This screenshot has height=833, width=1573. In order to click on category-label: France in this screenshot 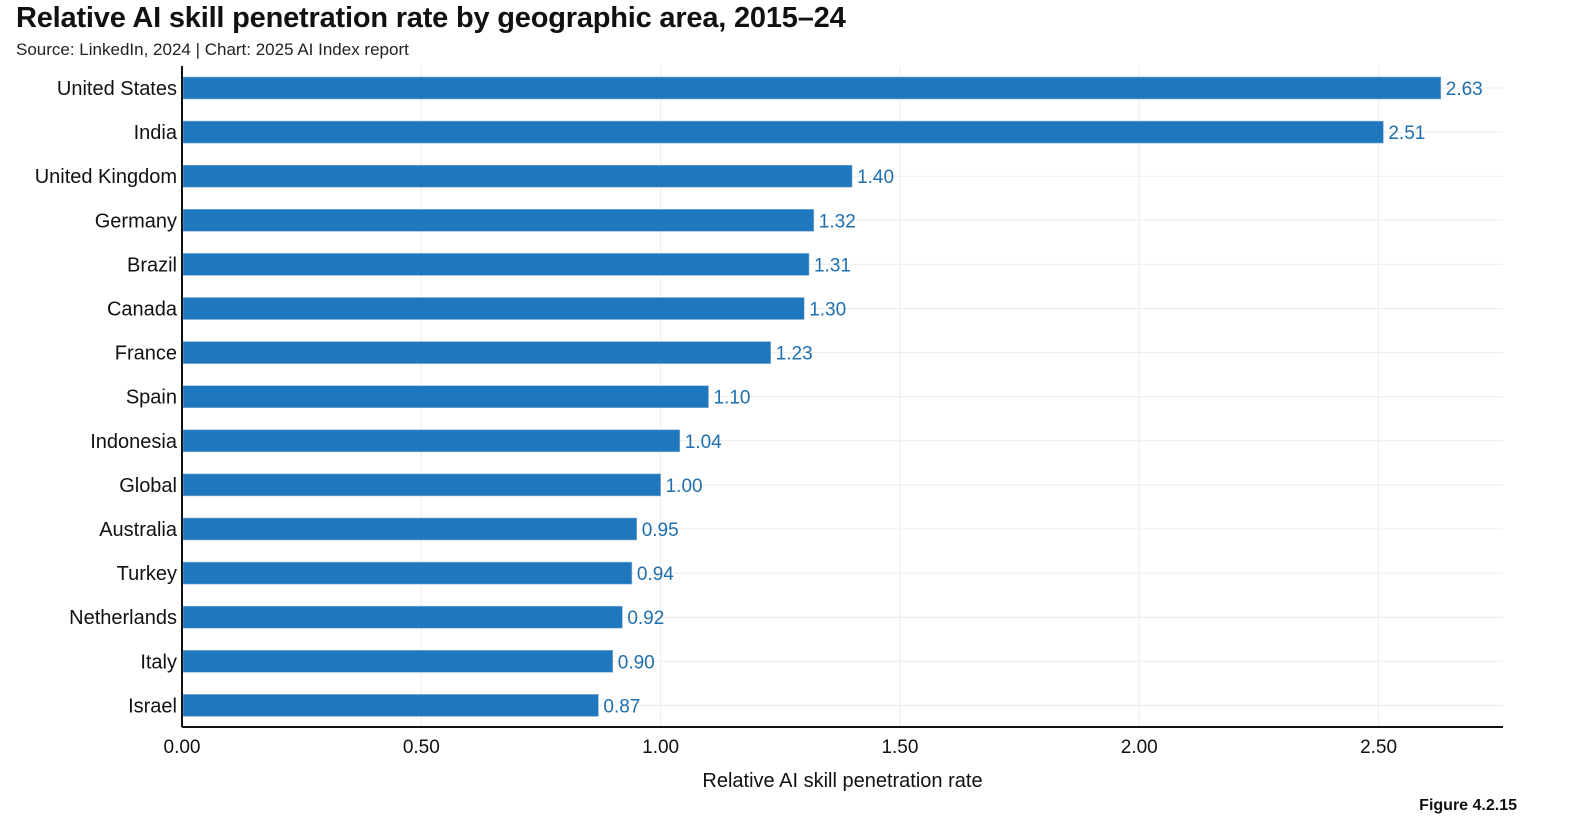, I will do `click(146, 354)`.